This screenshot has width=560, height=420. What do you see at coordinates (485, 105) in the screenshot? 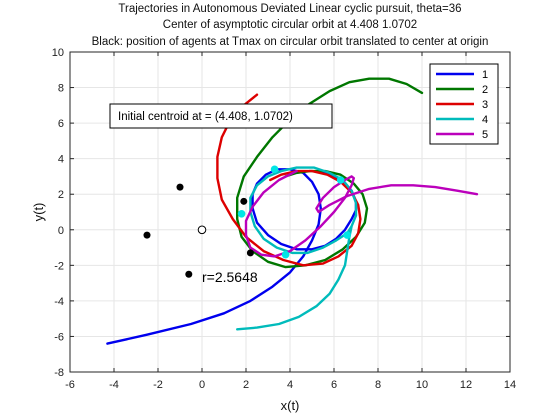
I see `legend-label-3: 3` at bounding box center [485, 105].